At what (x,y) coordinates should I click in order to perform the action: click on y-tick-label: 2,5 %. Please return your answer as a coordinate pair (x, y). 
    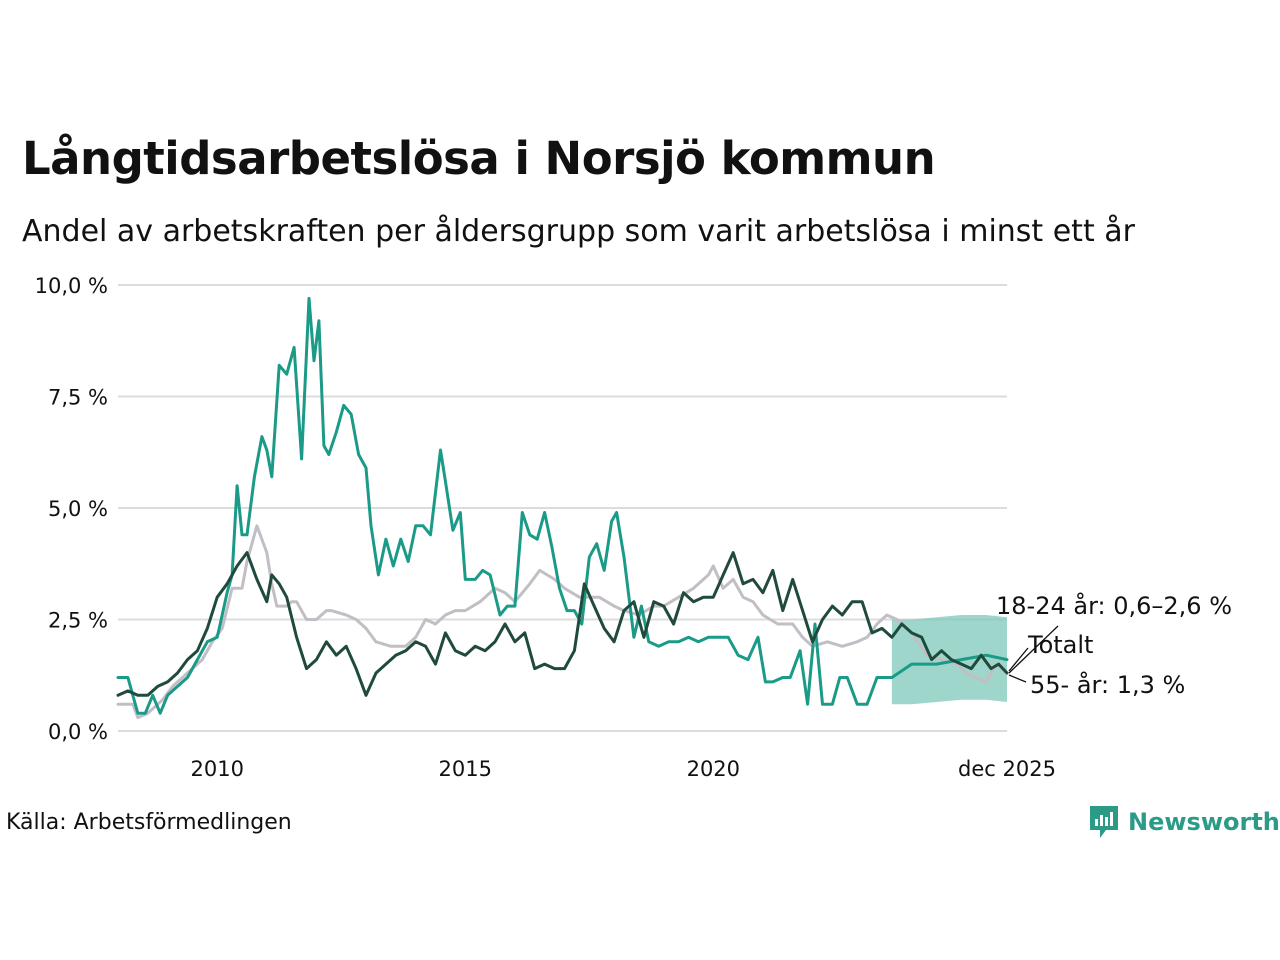
    Looking at the image, I should click on (78, 621).